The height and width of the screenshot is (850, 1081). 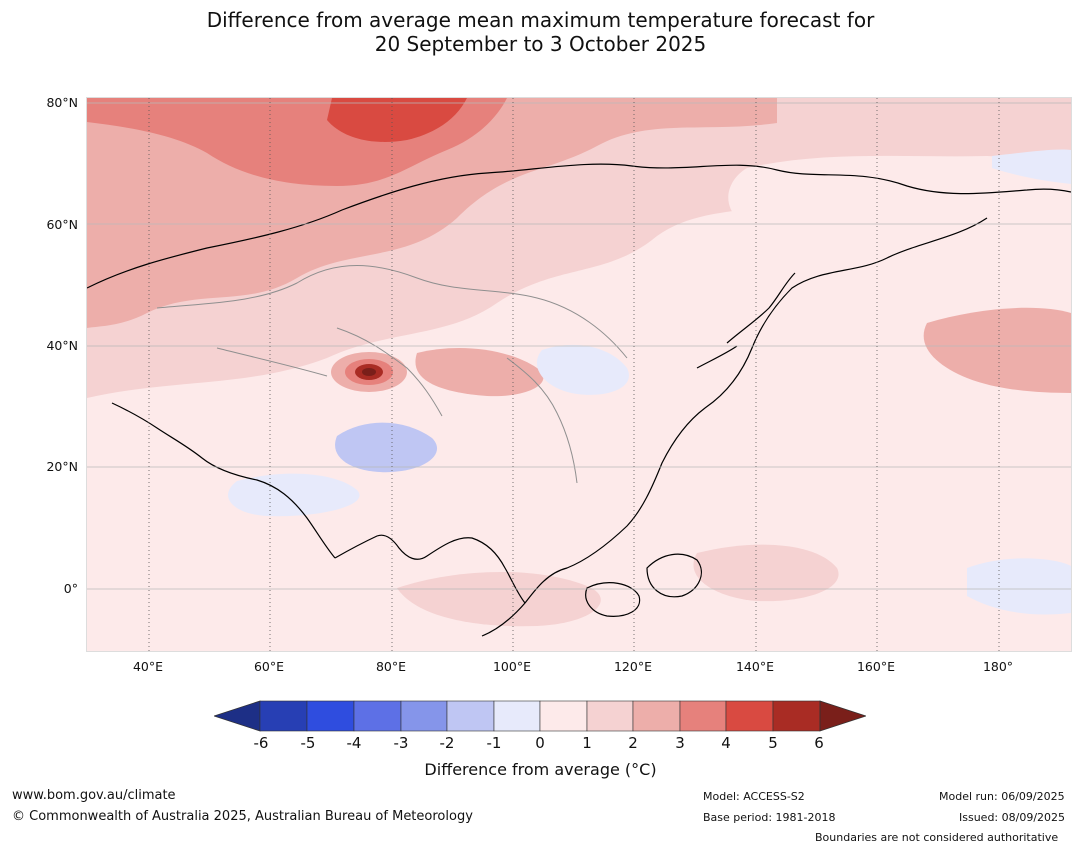 What do you see at coordinates (726, 743) in the screenshot?
I see `colorbar-tick-4: 4` at bounding box center [726, 743].